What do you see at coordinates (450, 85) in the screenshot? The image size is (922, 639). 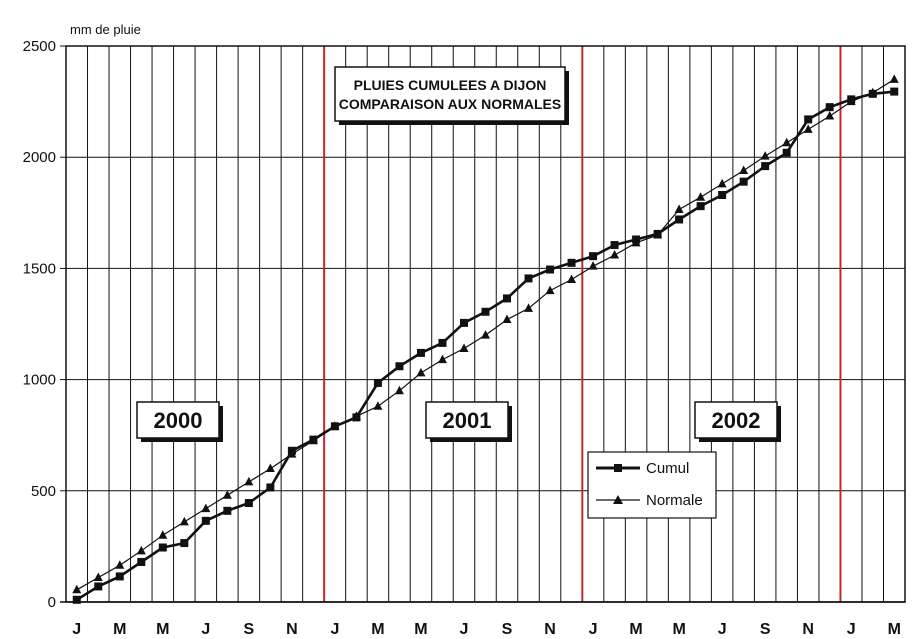 I see `chart-title-line-1: PLUIES CUMULEES A DIJON` at bounding box center [450, 85].